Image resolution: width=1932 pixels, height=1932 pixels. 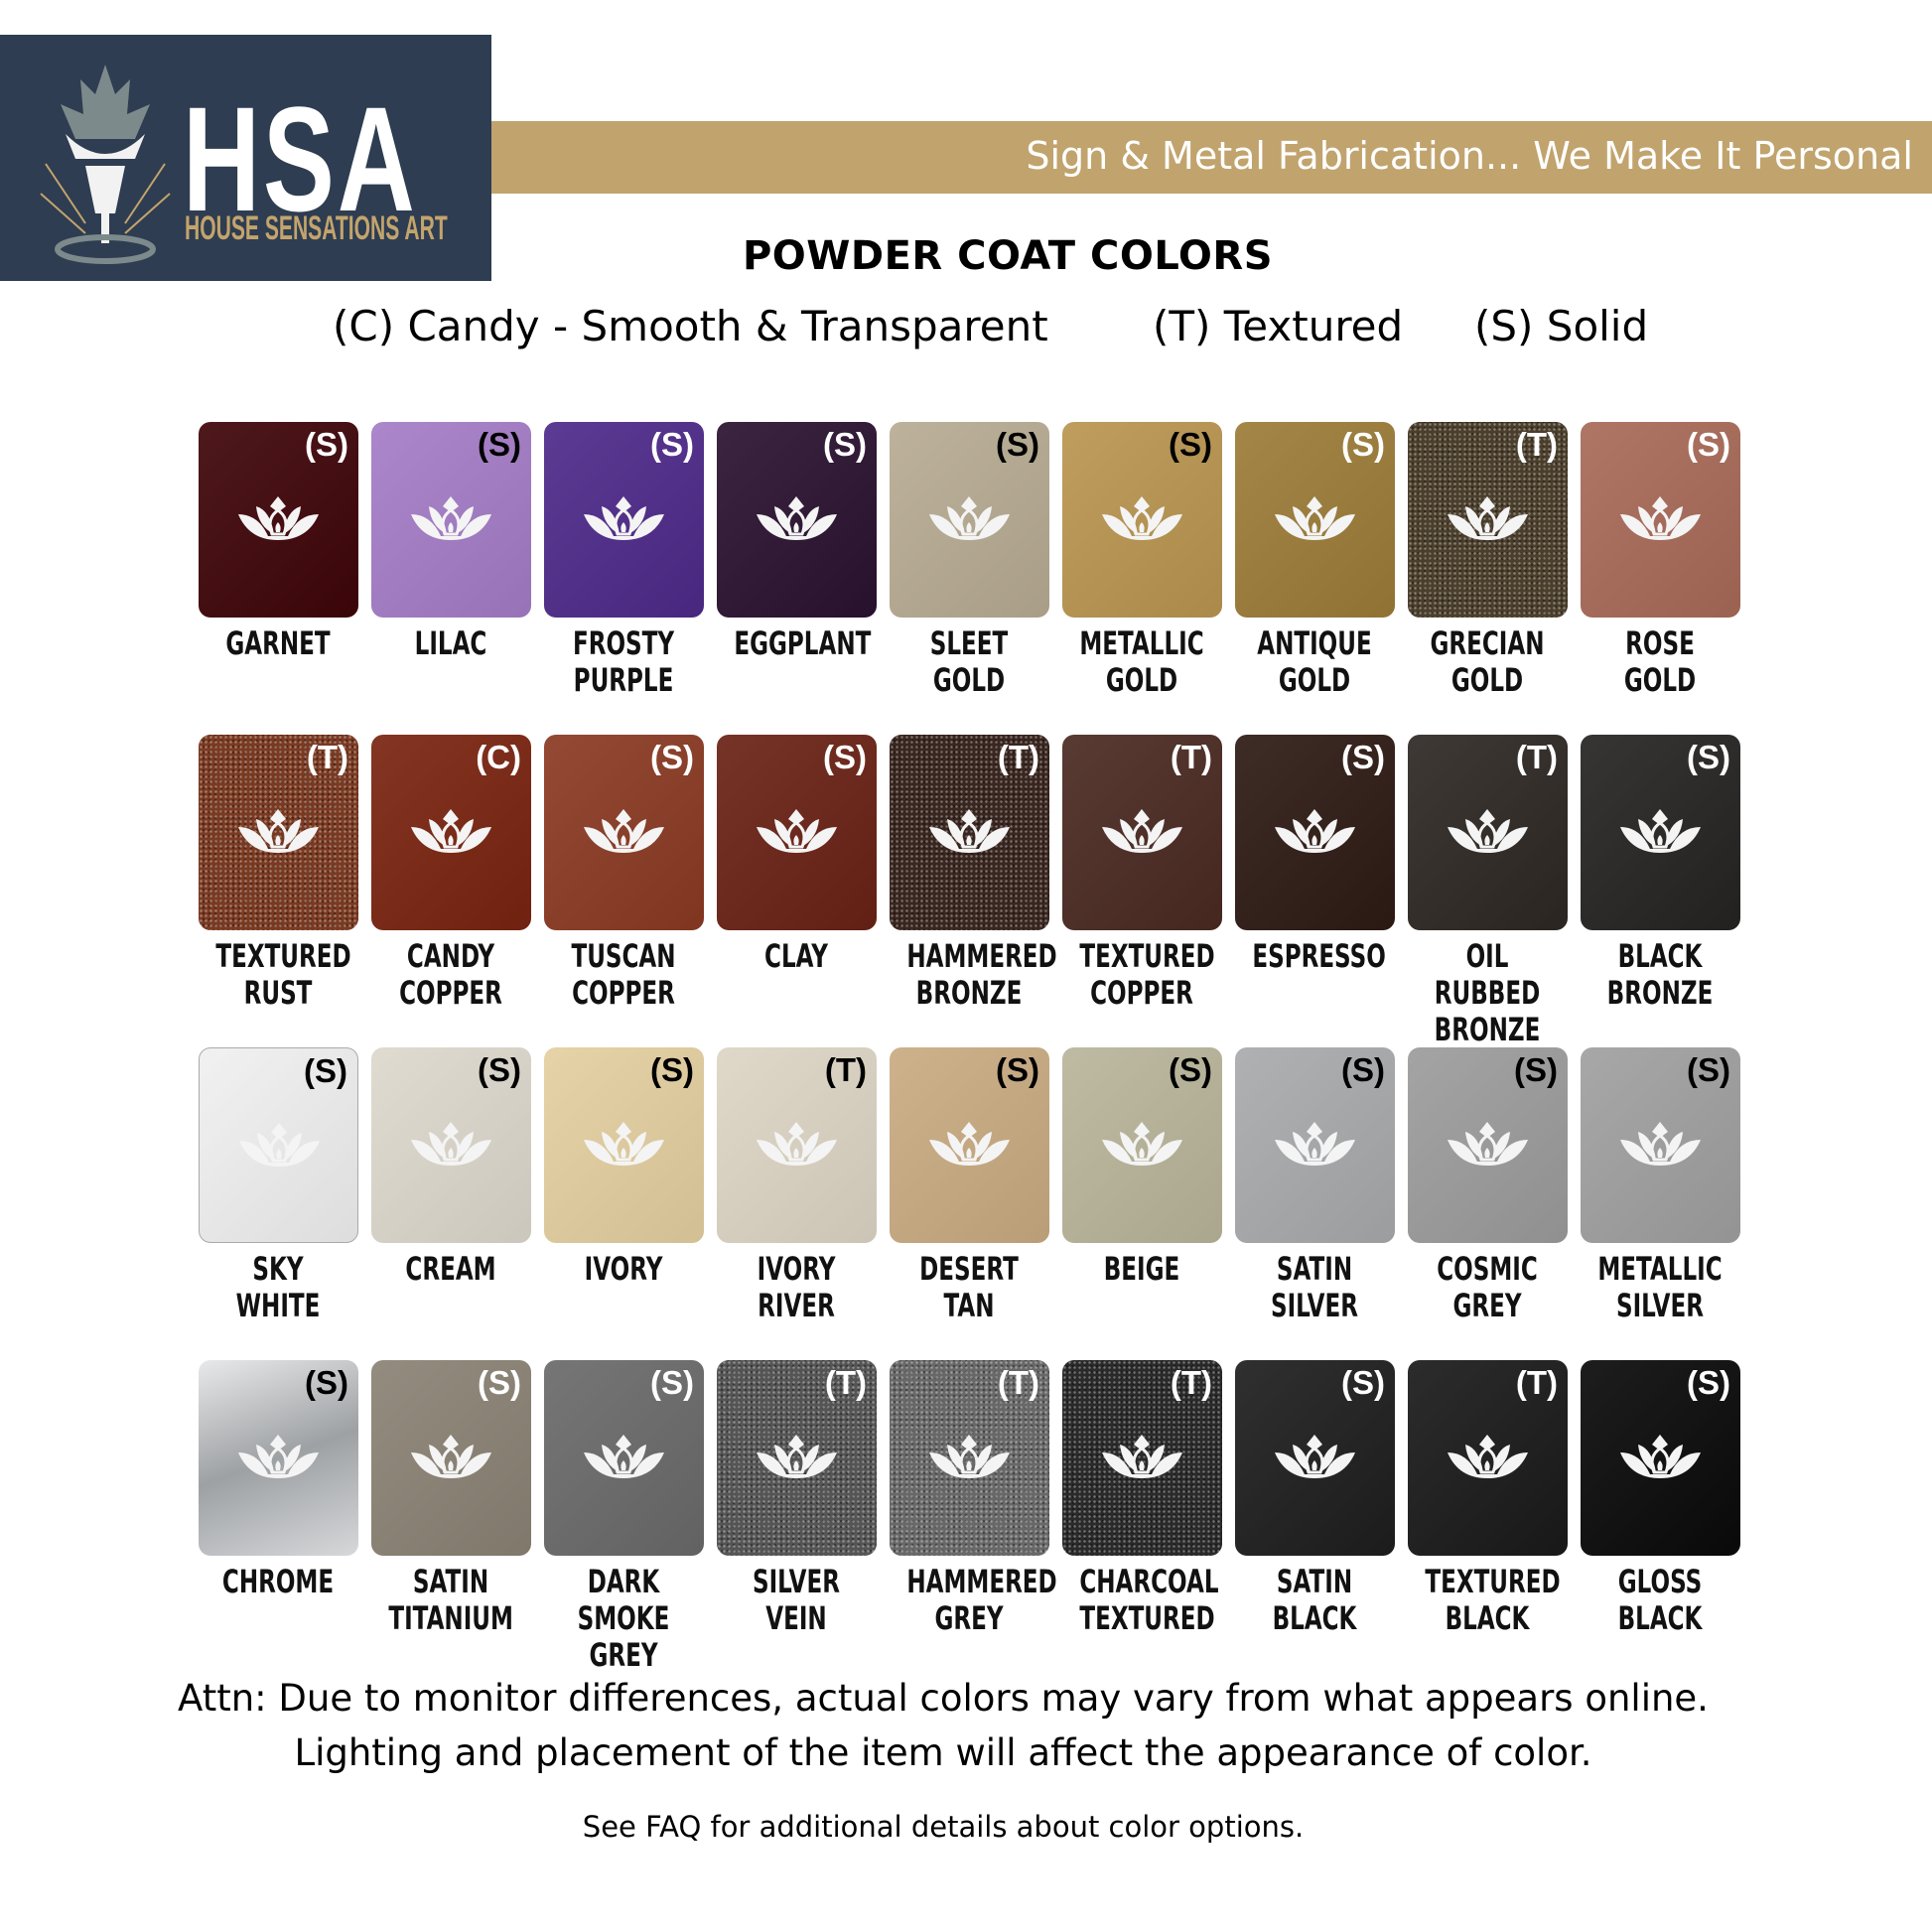 I want to click on swatch-cream: (S), so click(x=451, y=1145).